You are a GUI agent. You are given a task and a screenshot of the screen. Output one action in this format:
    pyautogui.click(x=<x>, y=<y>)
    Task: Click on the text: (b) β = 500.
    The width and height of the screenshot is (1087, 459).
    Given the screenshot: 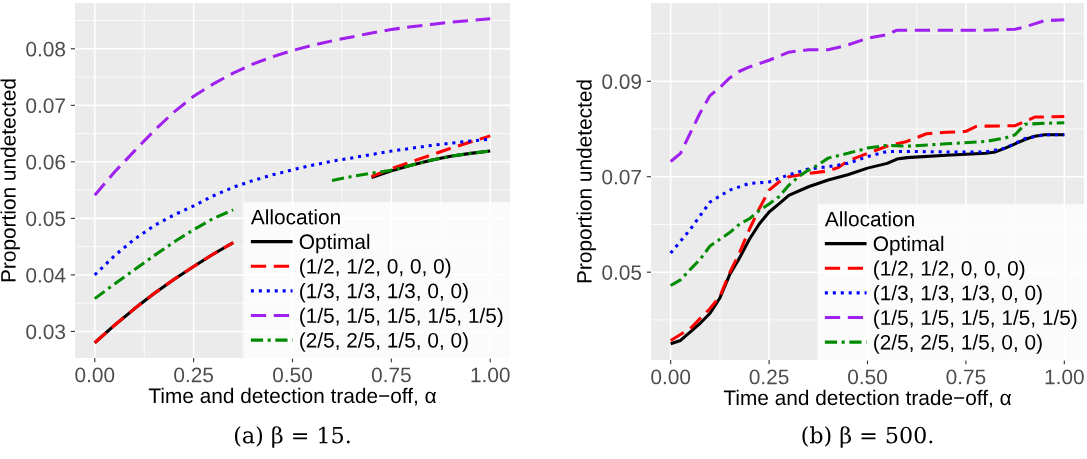 What is the action you would take?
    pyautogui.click(x=867, y=437)
    